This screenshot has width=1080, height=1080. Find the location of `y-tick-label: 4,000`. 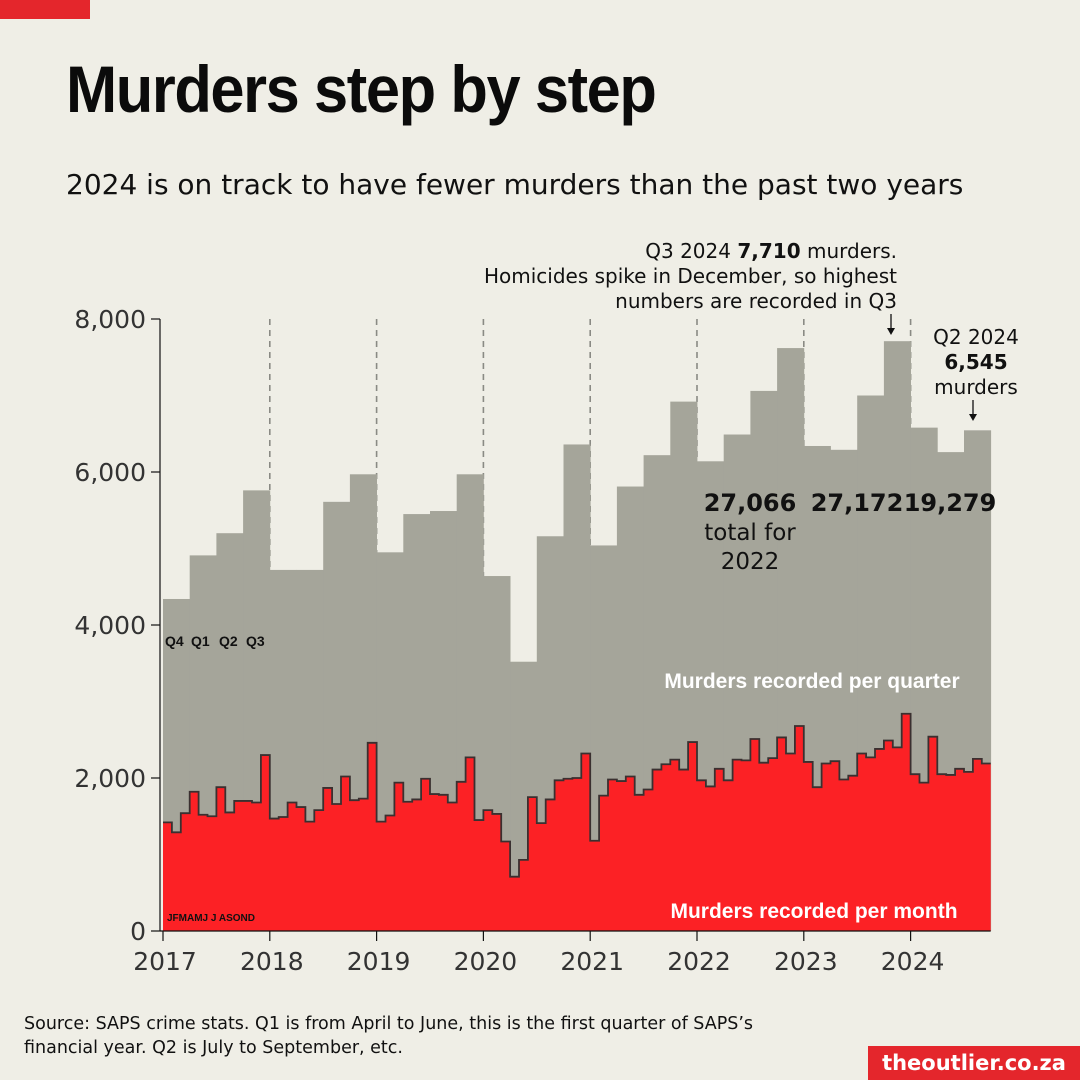

y-tick-label: 4,000 is located at coordinates (110, 625).